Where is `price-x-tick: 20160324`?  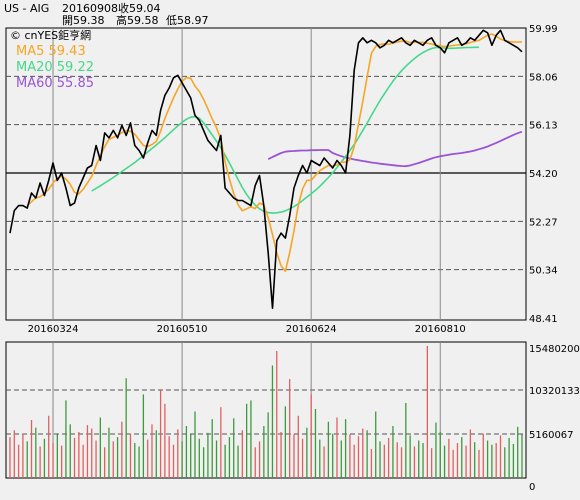
price-x-tick: 20160324 is located at coordinates (53, 329).